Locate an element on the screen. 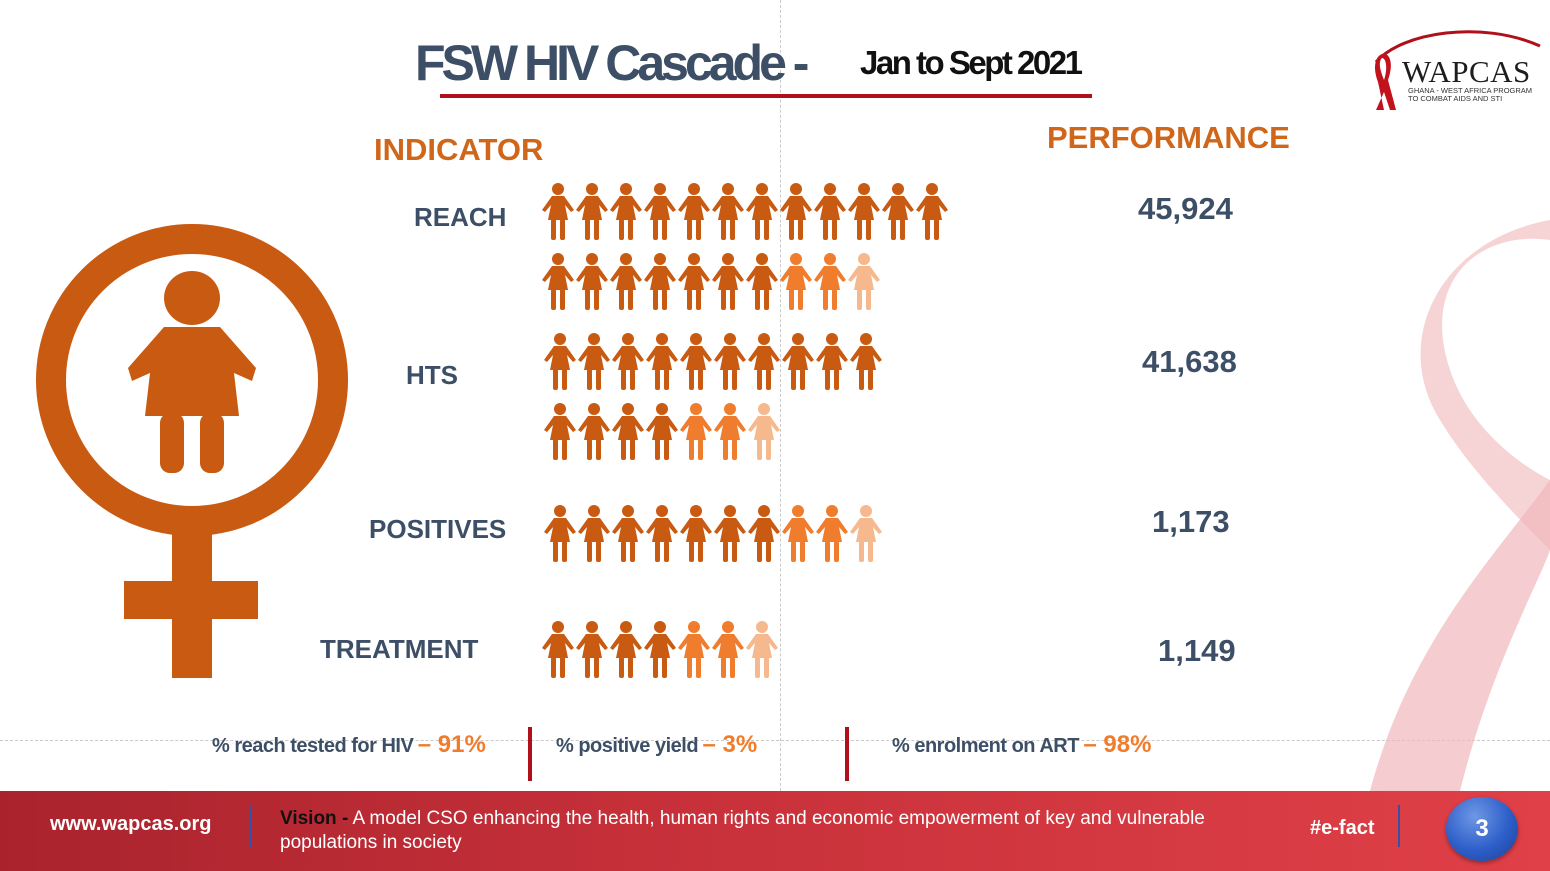 This screenshot has width=1550, height=871. slide-title: FSW HIV Cascade - Jan to Sept 2021 is located at coordinates (775, 65).